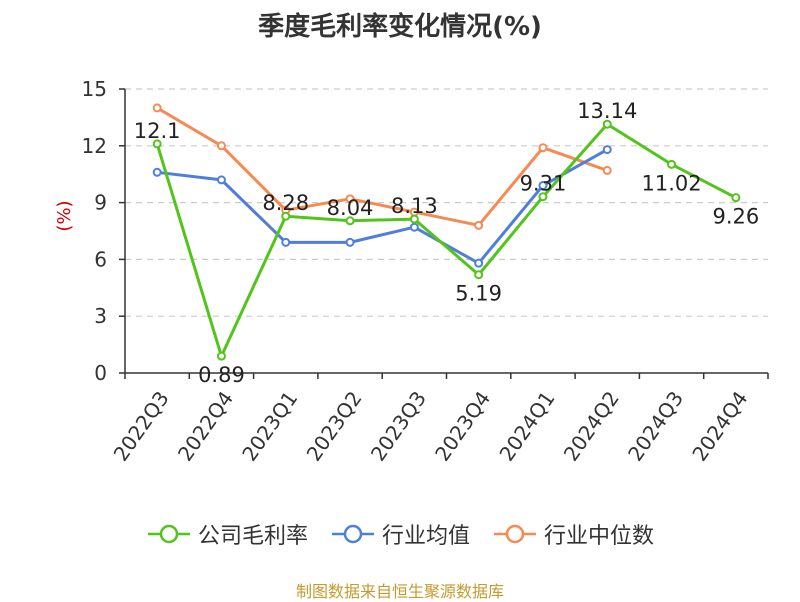 The height and width of the screenshot is (602, 800). What do you see at coordinates (462, 426) in the screenshot?
I see `x-tick-label: 2023Q4` at bounding box center [462, 426].